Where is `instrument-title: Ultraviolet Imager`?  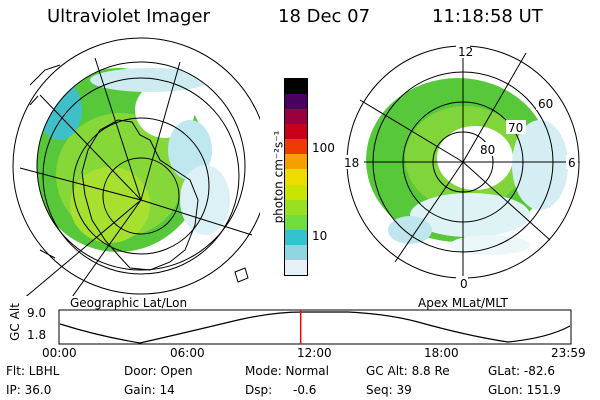
instrument-title: Ultraviolet Imager is located at coordinates (128, 16).